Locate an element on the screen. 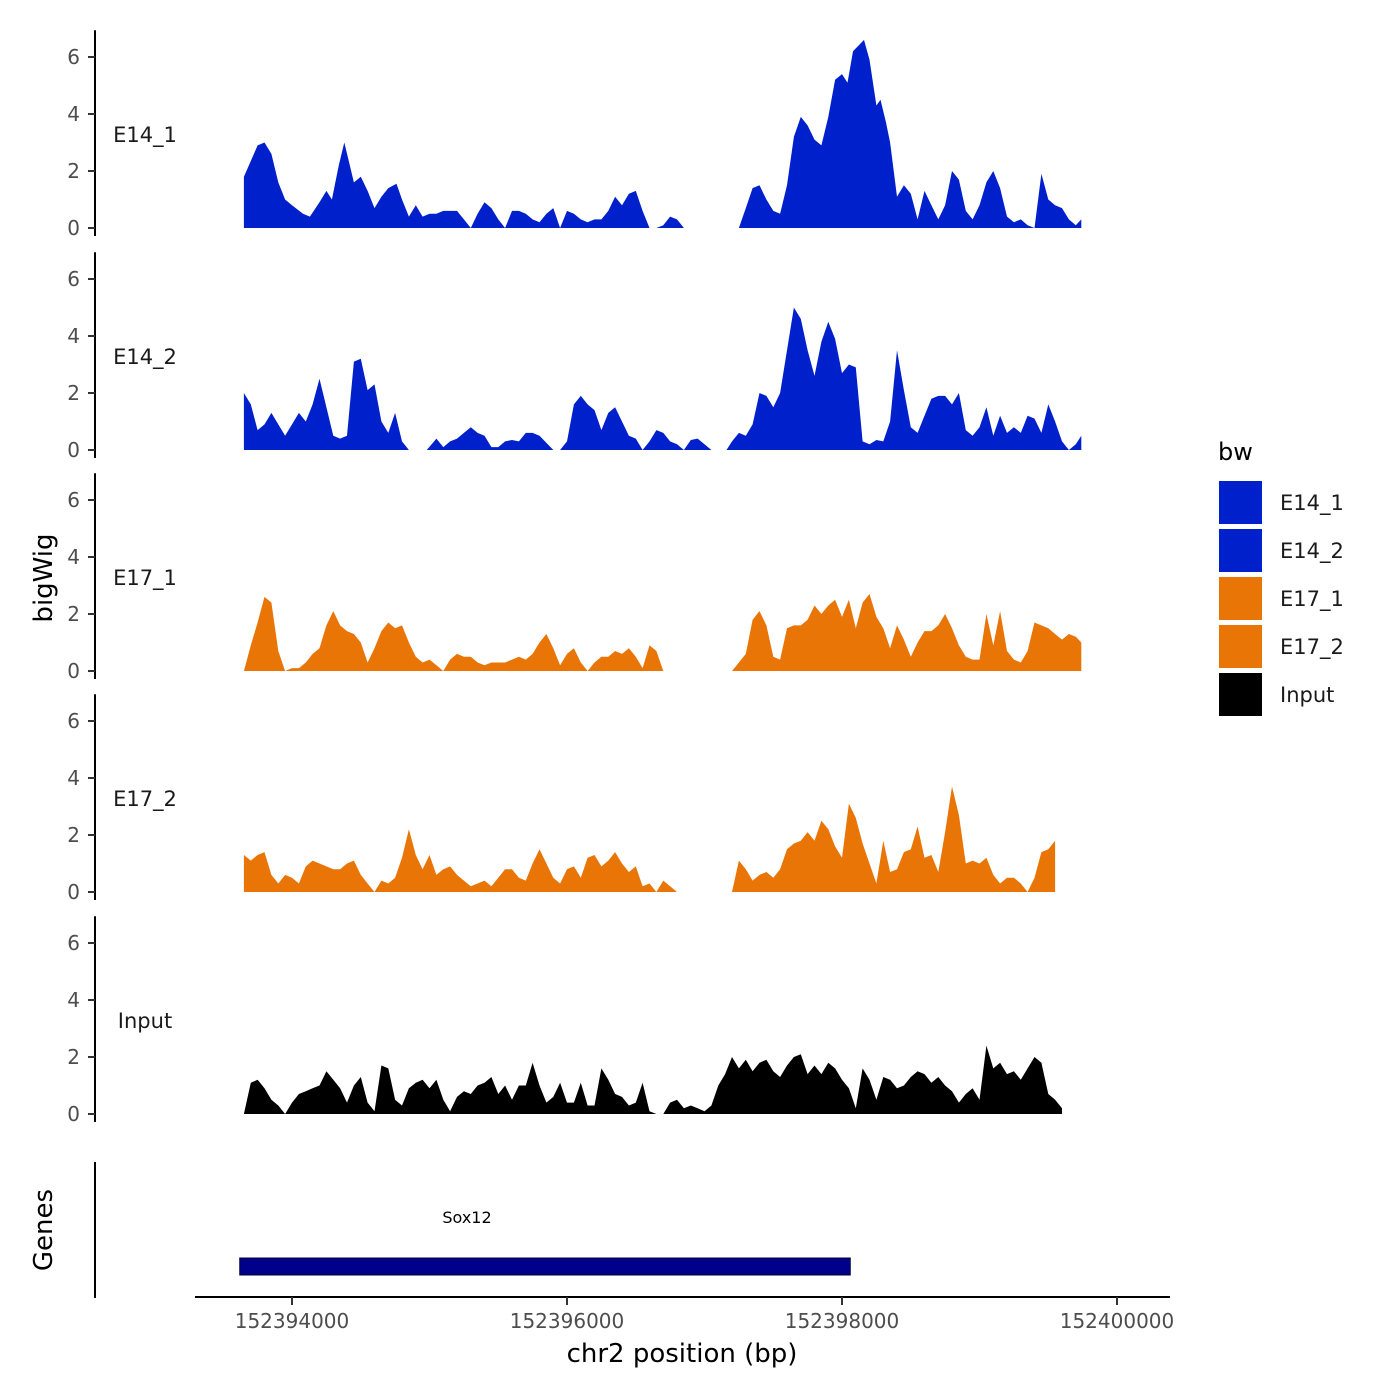 The width and height of the screenshot is (1400, 1400). x-tick-label: 152400000 is located at coordinates (1117, 1321).